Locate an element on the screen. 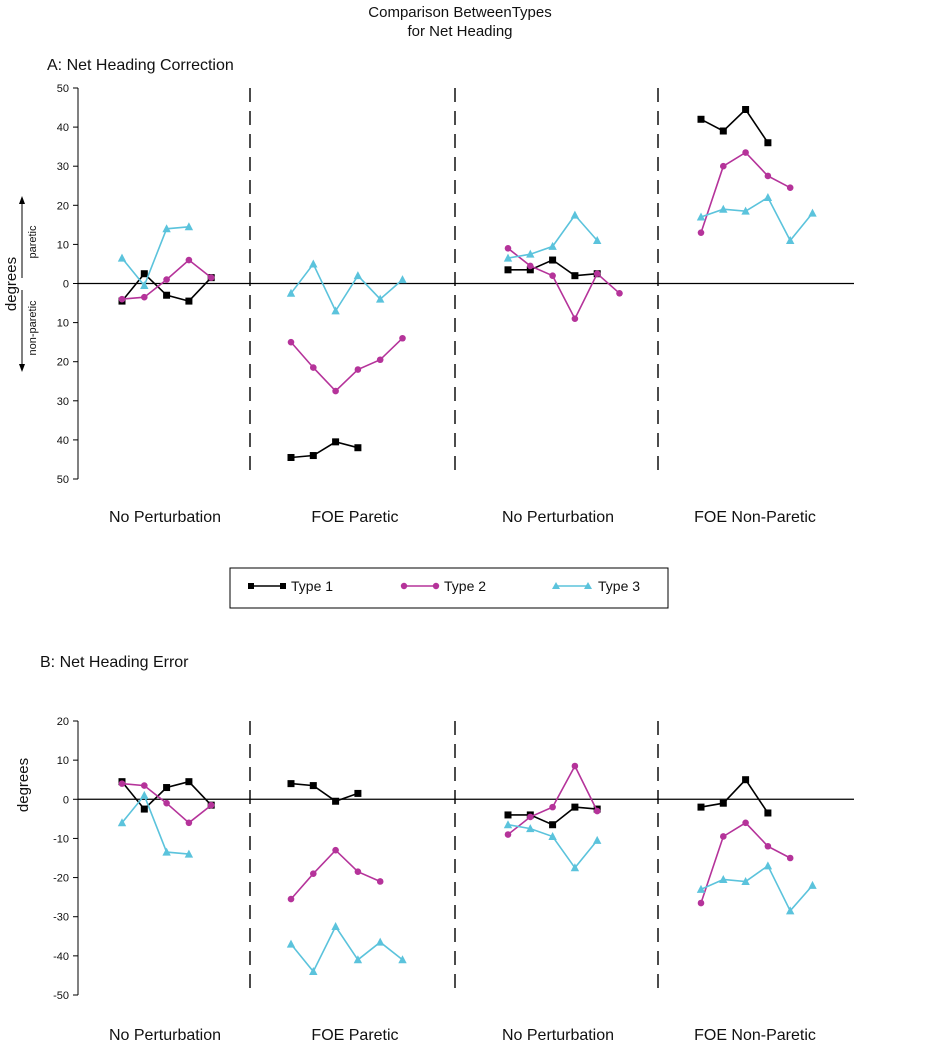 The image size is (951, 1055). series-line-type1-p0-c1 is located at coordinates (324, 450).